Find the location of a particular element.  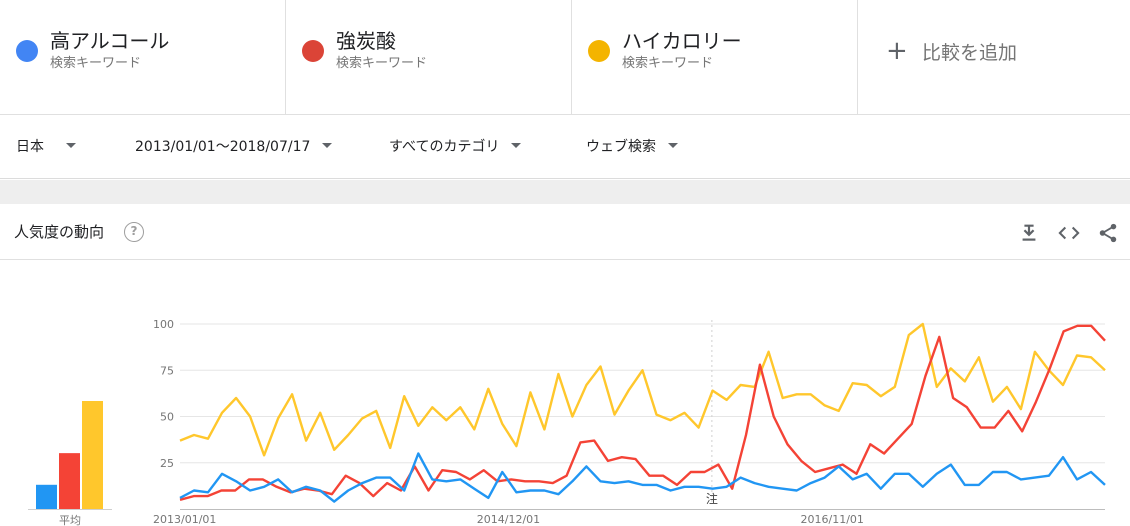

search-type-dropdown: ウェブ検索 is located at coordinates (632, 147).